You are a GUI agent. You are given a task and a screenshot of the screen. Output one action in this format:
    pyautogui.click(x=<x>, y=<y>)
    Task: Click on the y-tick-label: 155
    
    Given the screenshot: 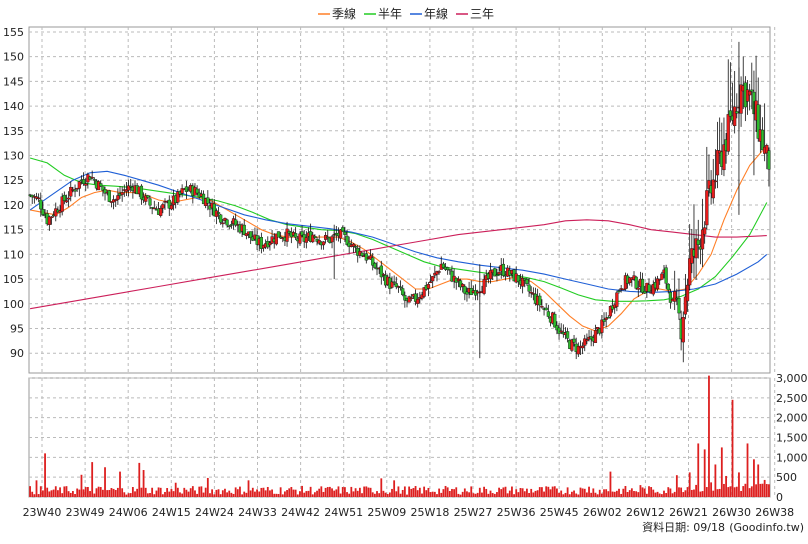 What is the action you would take?
    pyautogui.click(x=13, y=32)
    